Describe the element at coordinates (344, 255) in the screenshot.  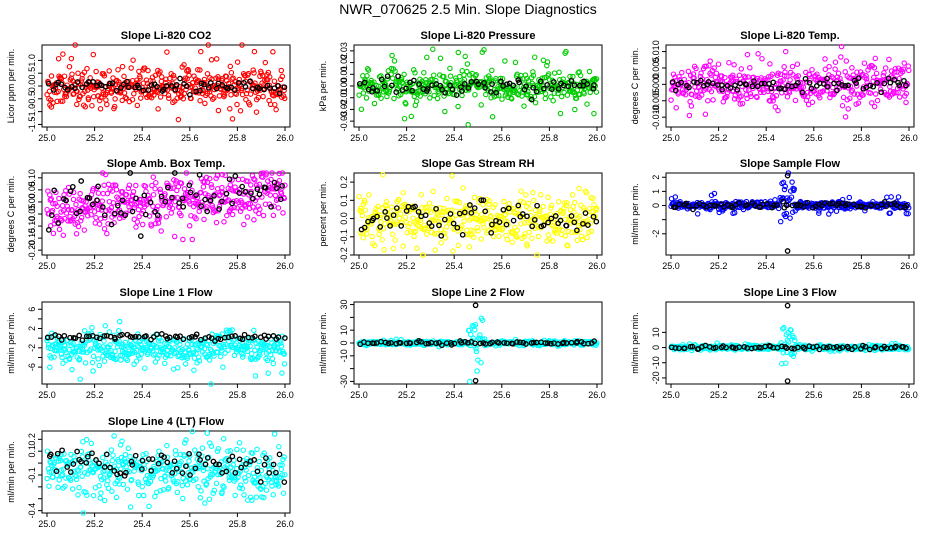
I see `y-tick-label: -0.2` at that location.